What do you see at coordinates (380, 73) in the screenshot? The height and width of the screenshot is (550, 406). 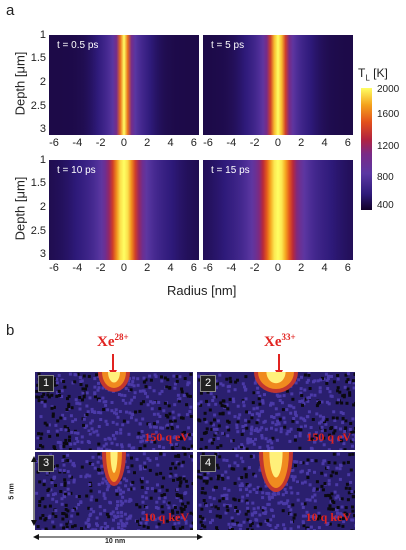 I see `colorbar-unit: [K]` at bounding box center [380, 73].